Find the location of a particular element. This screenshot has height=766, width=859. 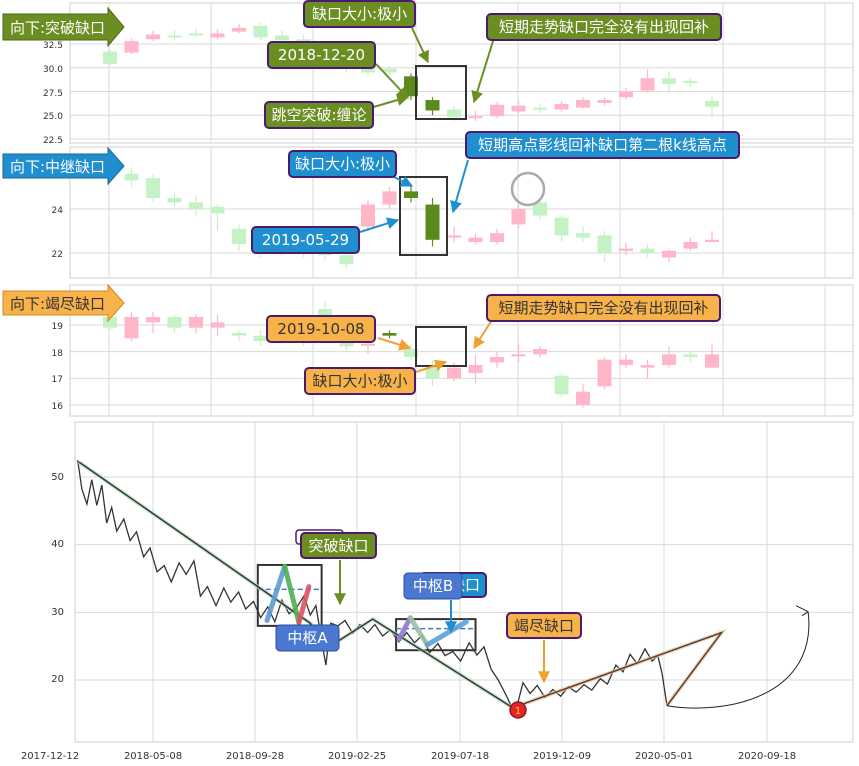

panel3-tag: 向下:竭尽缺口 is located at coordinates (63, 303).